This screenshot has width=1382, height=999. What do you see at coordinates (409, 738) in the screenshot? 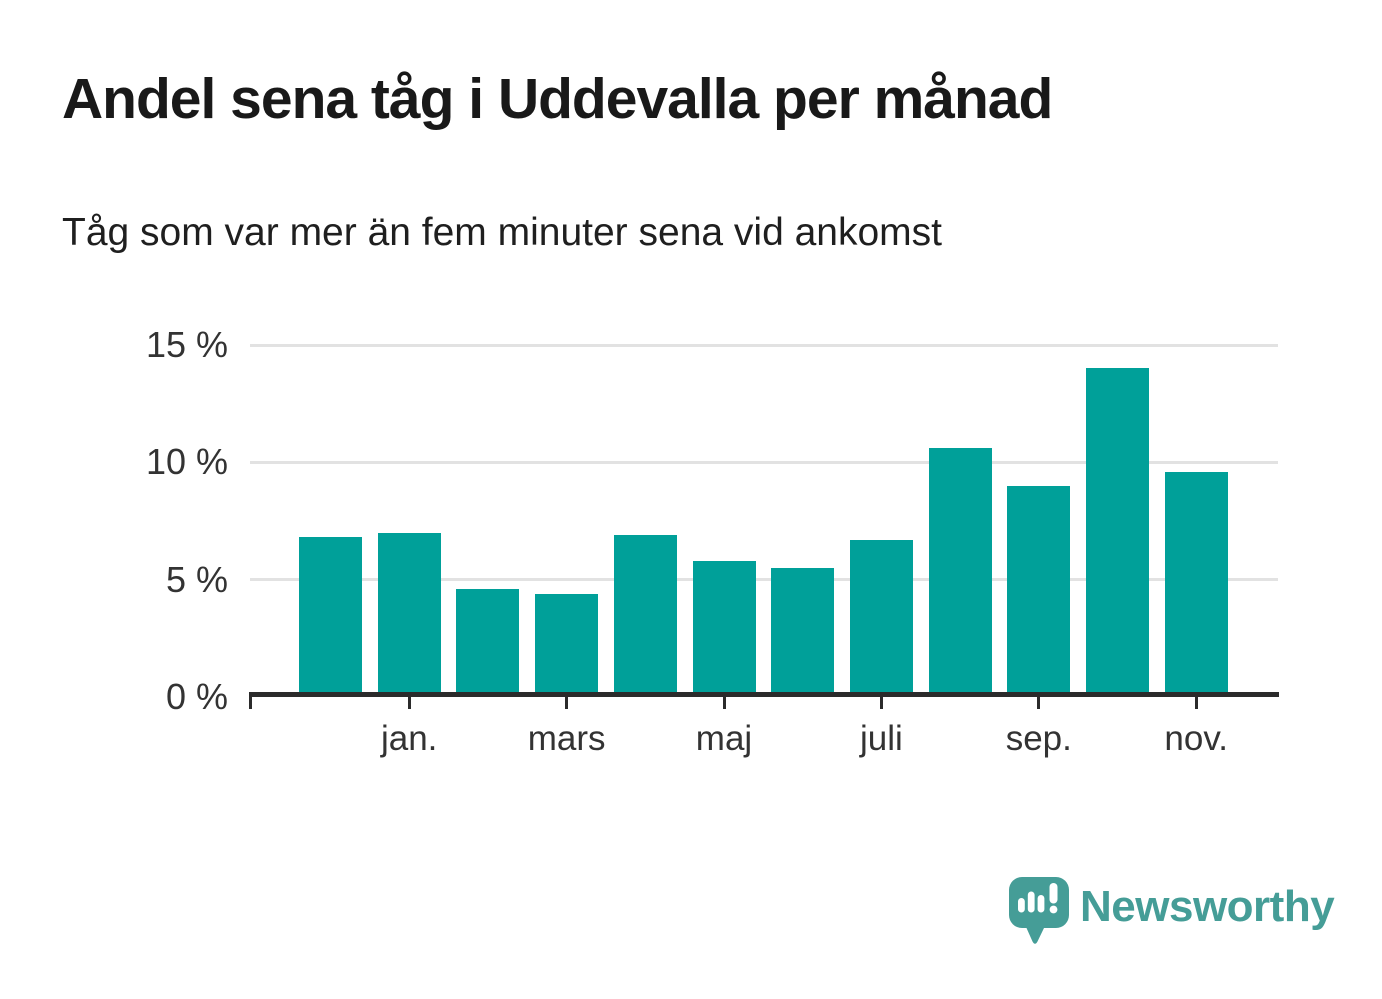
I see `x-axis-tick-label: jan.` at bounding box center [409, 738].